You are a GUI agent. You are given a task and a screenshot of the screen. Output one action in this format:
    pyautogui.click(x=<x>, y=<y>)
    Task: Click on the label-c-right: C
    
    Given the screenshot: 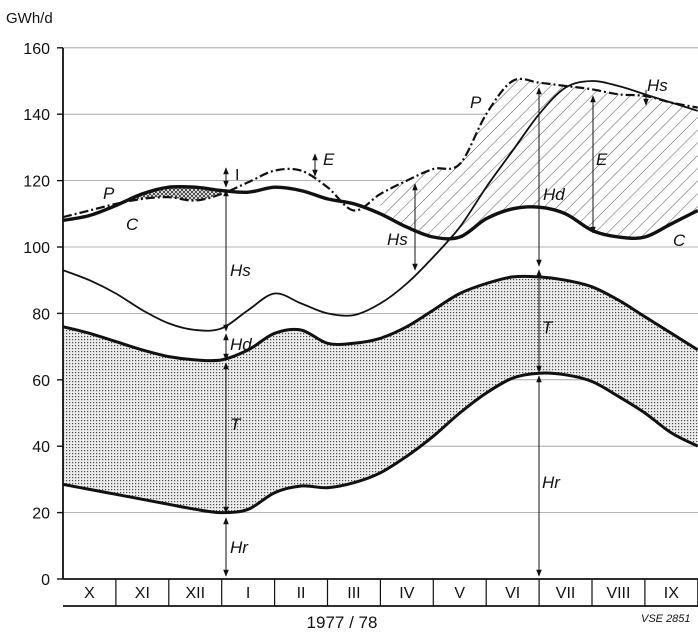 What is the action you would take?
    pyautogui.click(x=679, y=240)
    